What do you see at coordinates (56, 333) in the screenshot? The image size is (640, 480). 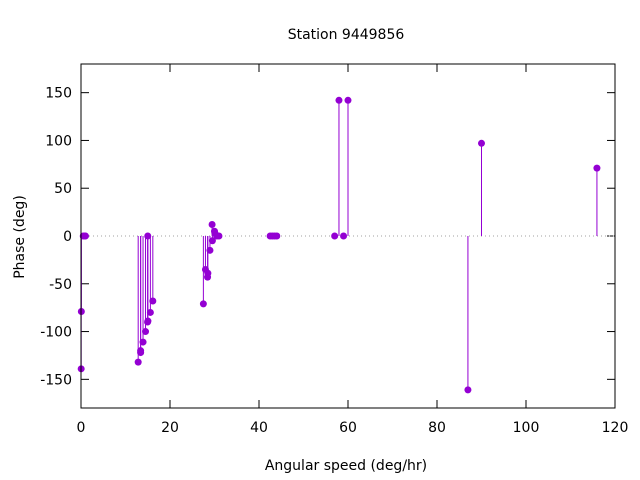 I see `y-tick-label: -100` at bounding box center [56, 333].